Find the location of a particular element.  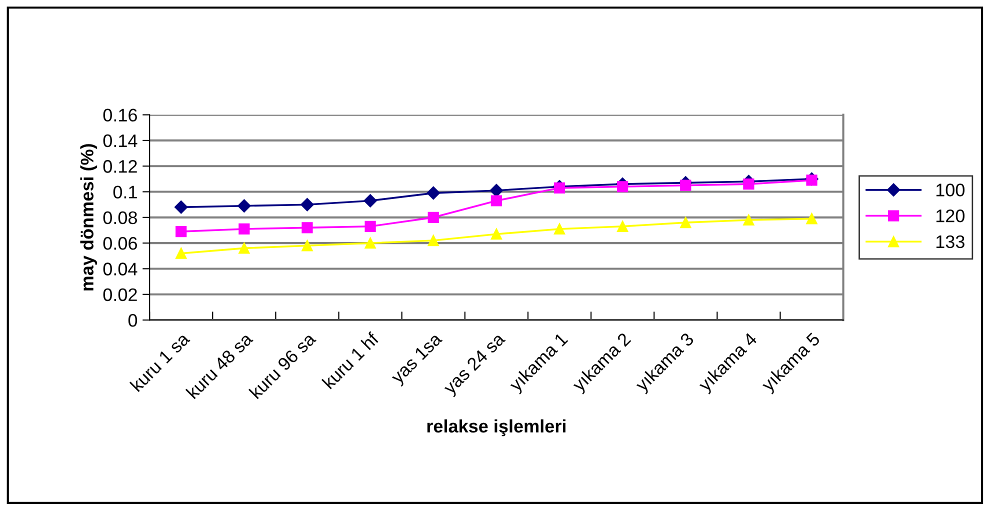

y-tick-label: 0.08 is located at coordinates (120, 217).